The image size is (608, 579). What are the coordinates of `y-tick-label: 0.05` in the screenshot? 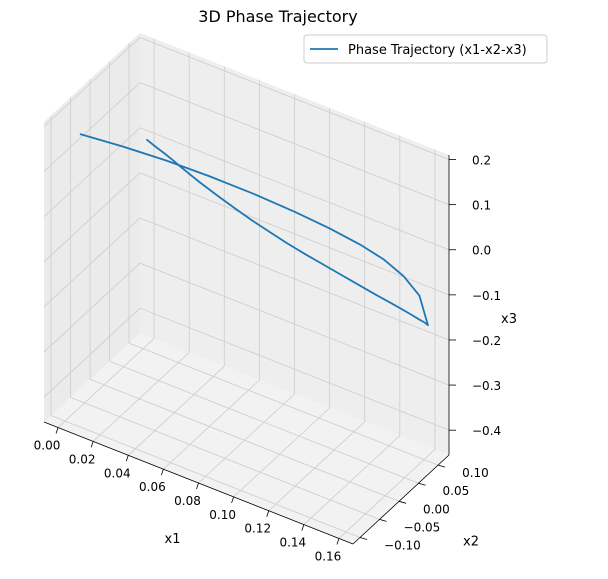 It's located at (456, 491).